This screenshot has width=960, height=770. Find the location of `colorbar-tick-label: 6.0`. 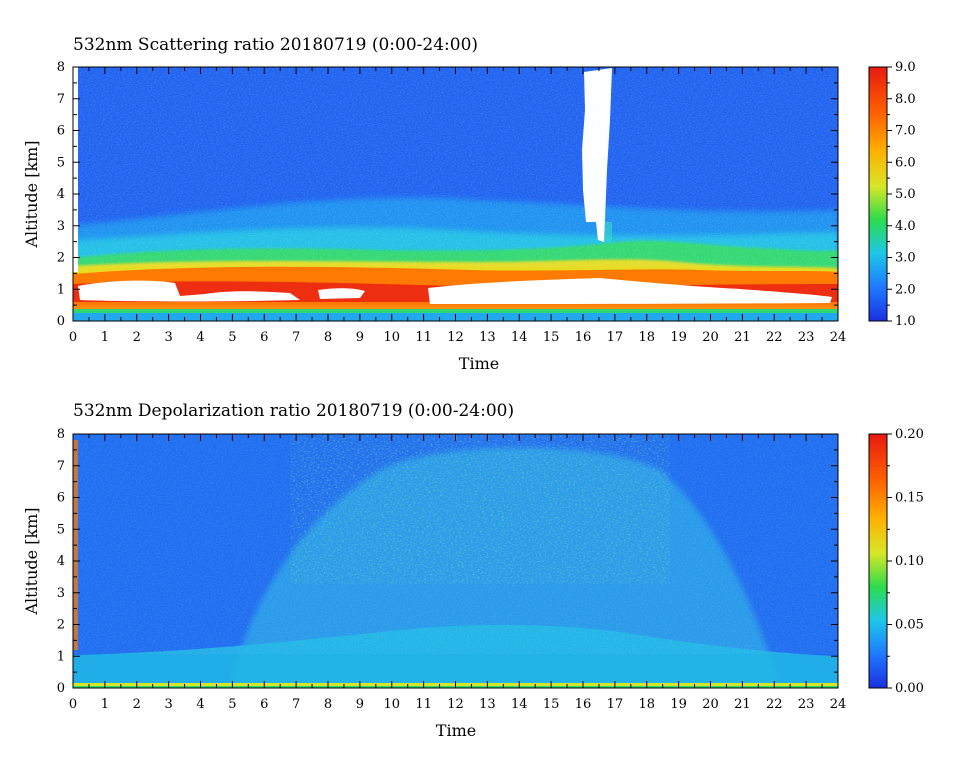

colorbar-tick-label: 6.0 is located at coordinates (905, 162).